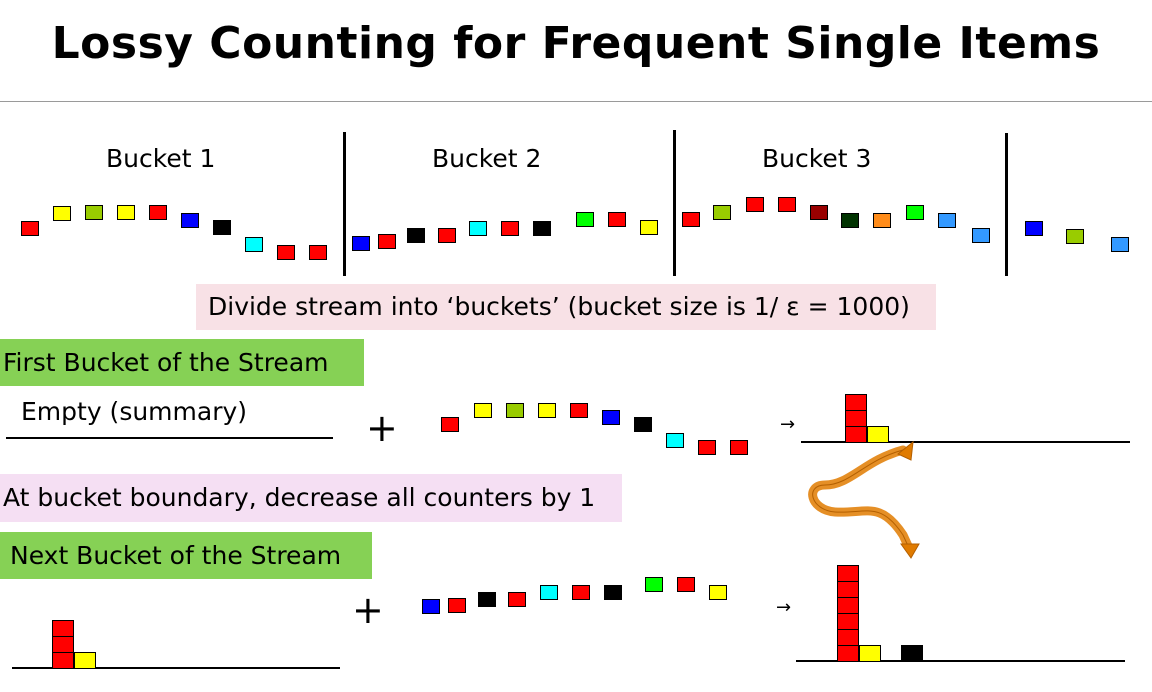 The height and width of the screenshot is (692, 1152). Describe the element at coordinates (817, 158) in the screenshot. I see `bucket-3-label: Bucket 3` at that location.